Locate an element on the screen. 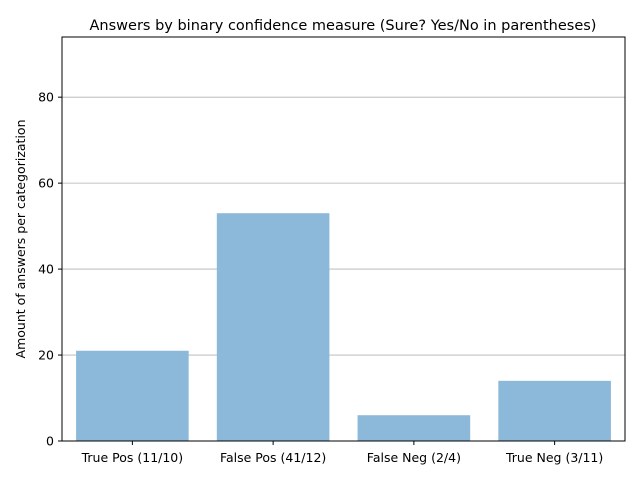  y-axis-ticks: 0 20 40 60 80 is located at coordinates (50, 269).